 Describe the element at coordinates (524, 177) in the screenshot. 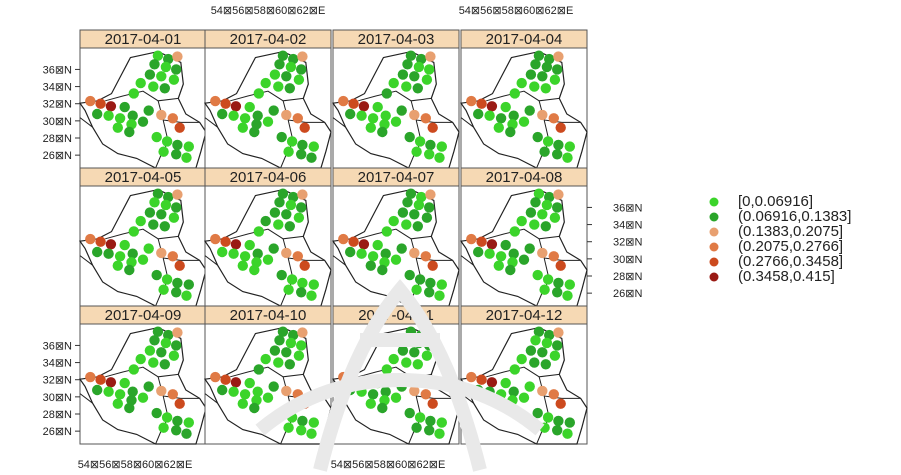

I see `panel-date-label: 2017-04-08` at that location.